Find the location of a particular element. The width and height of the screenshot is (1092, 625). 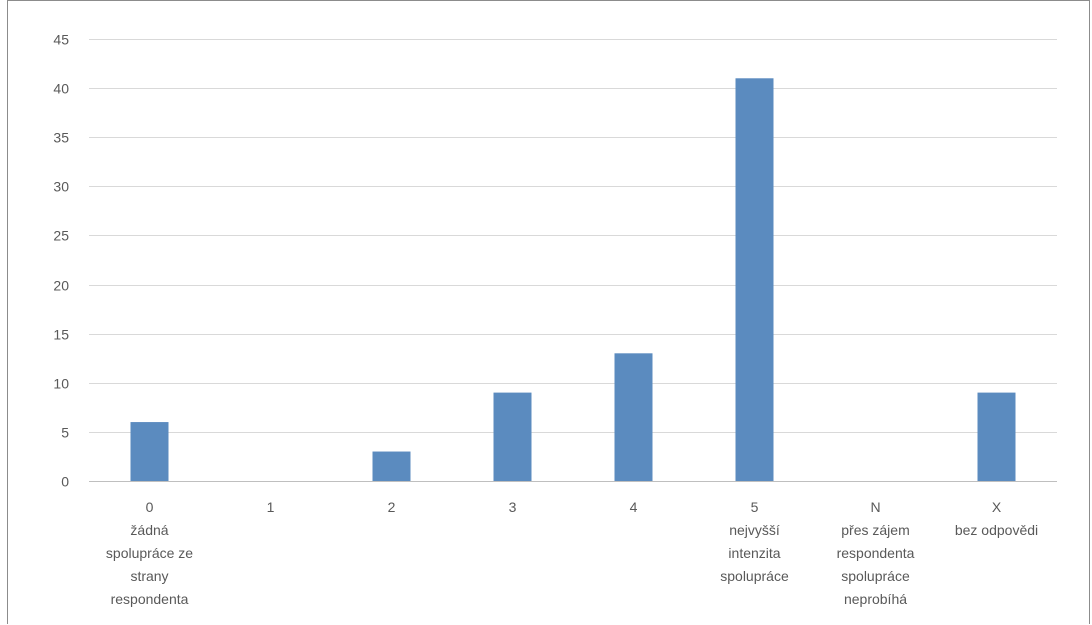

y-tick-label: 5 is located at coordinates (65, 433).